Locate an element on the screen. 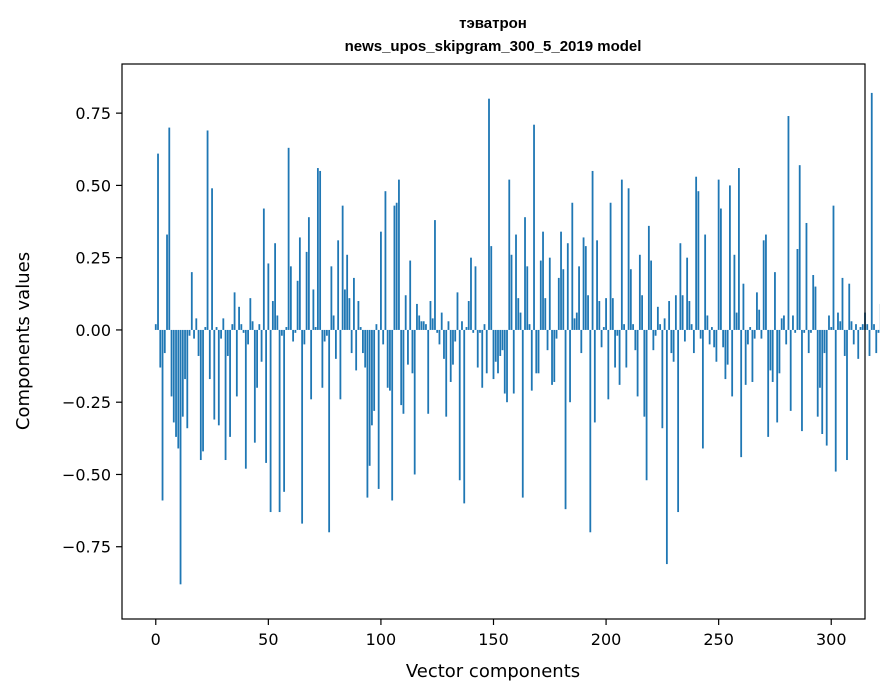  y-axis-ticks: −0.75 −0.50 −0.25 0.00 0.25 0.50 0.75 is located at coordinates (92, 330).